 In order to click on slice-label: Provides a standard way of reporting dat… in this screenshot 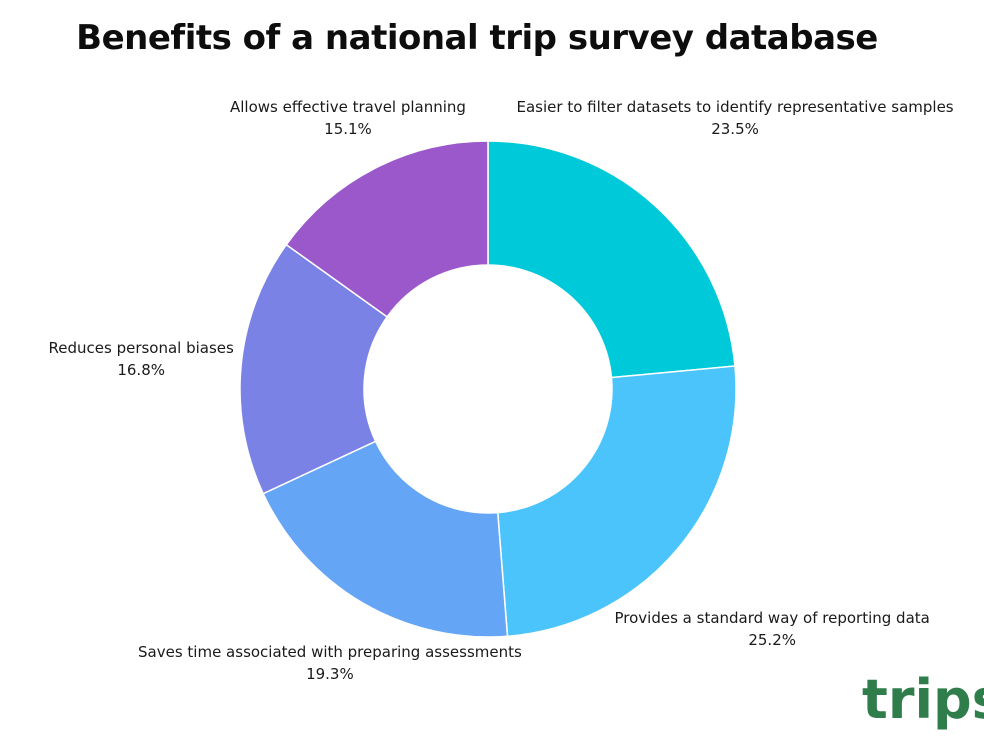, I will do `click(772, 629)`.